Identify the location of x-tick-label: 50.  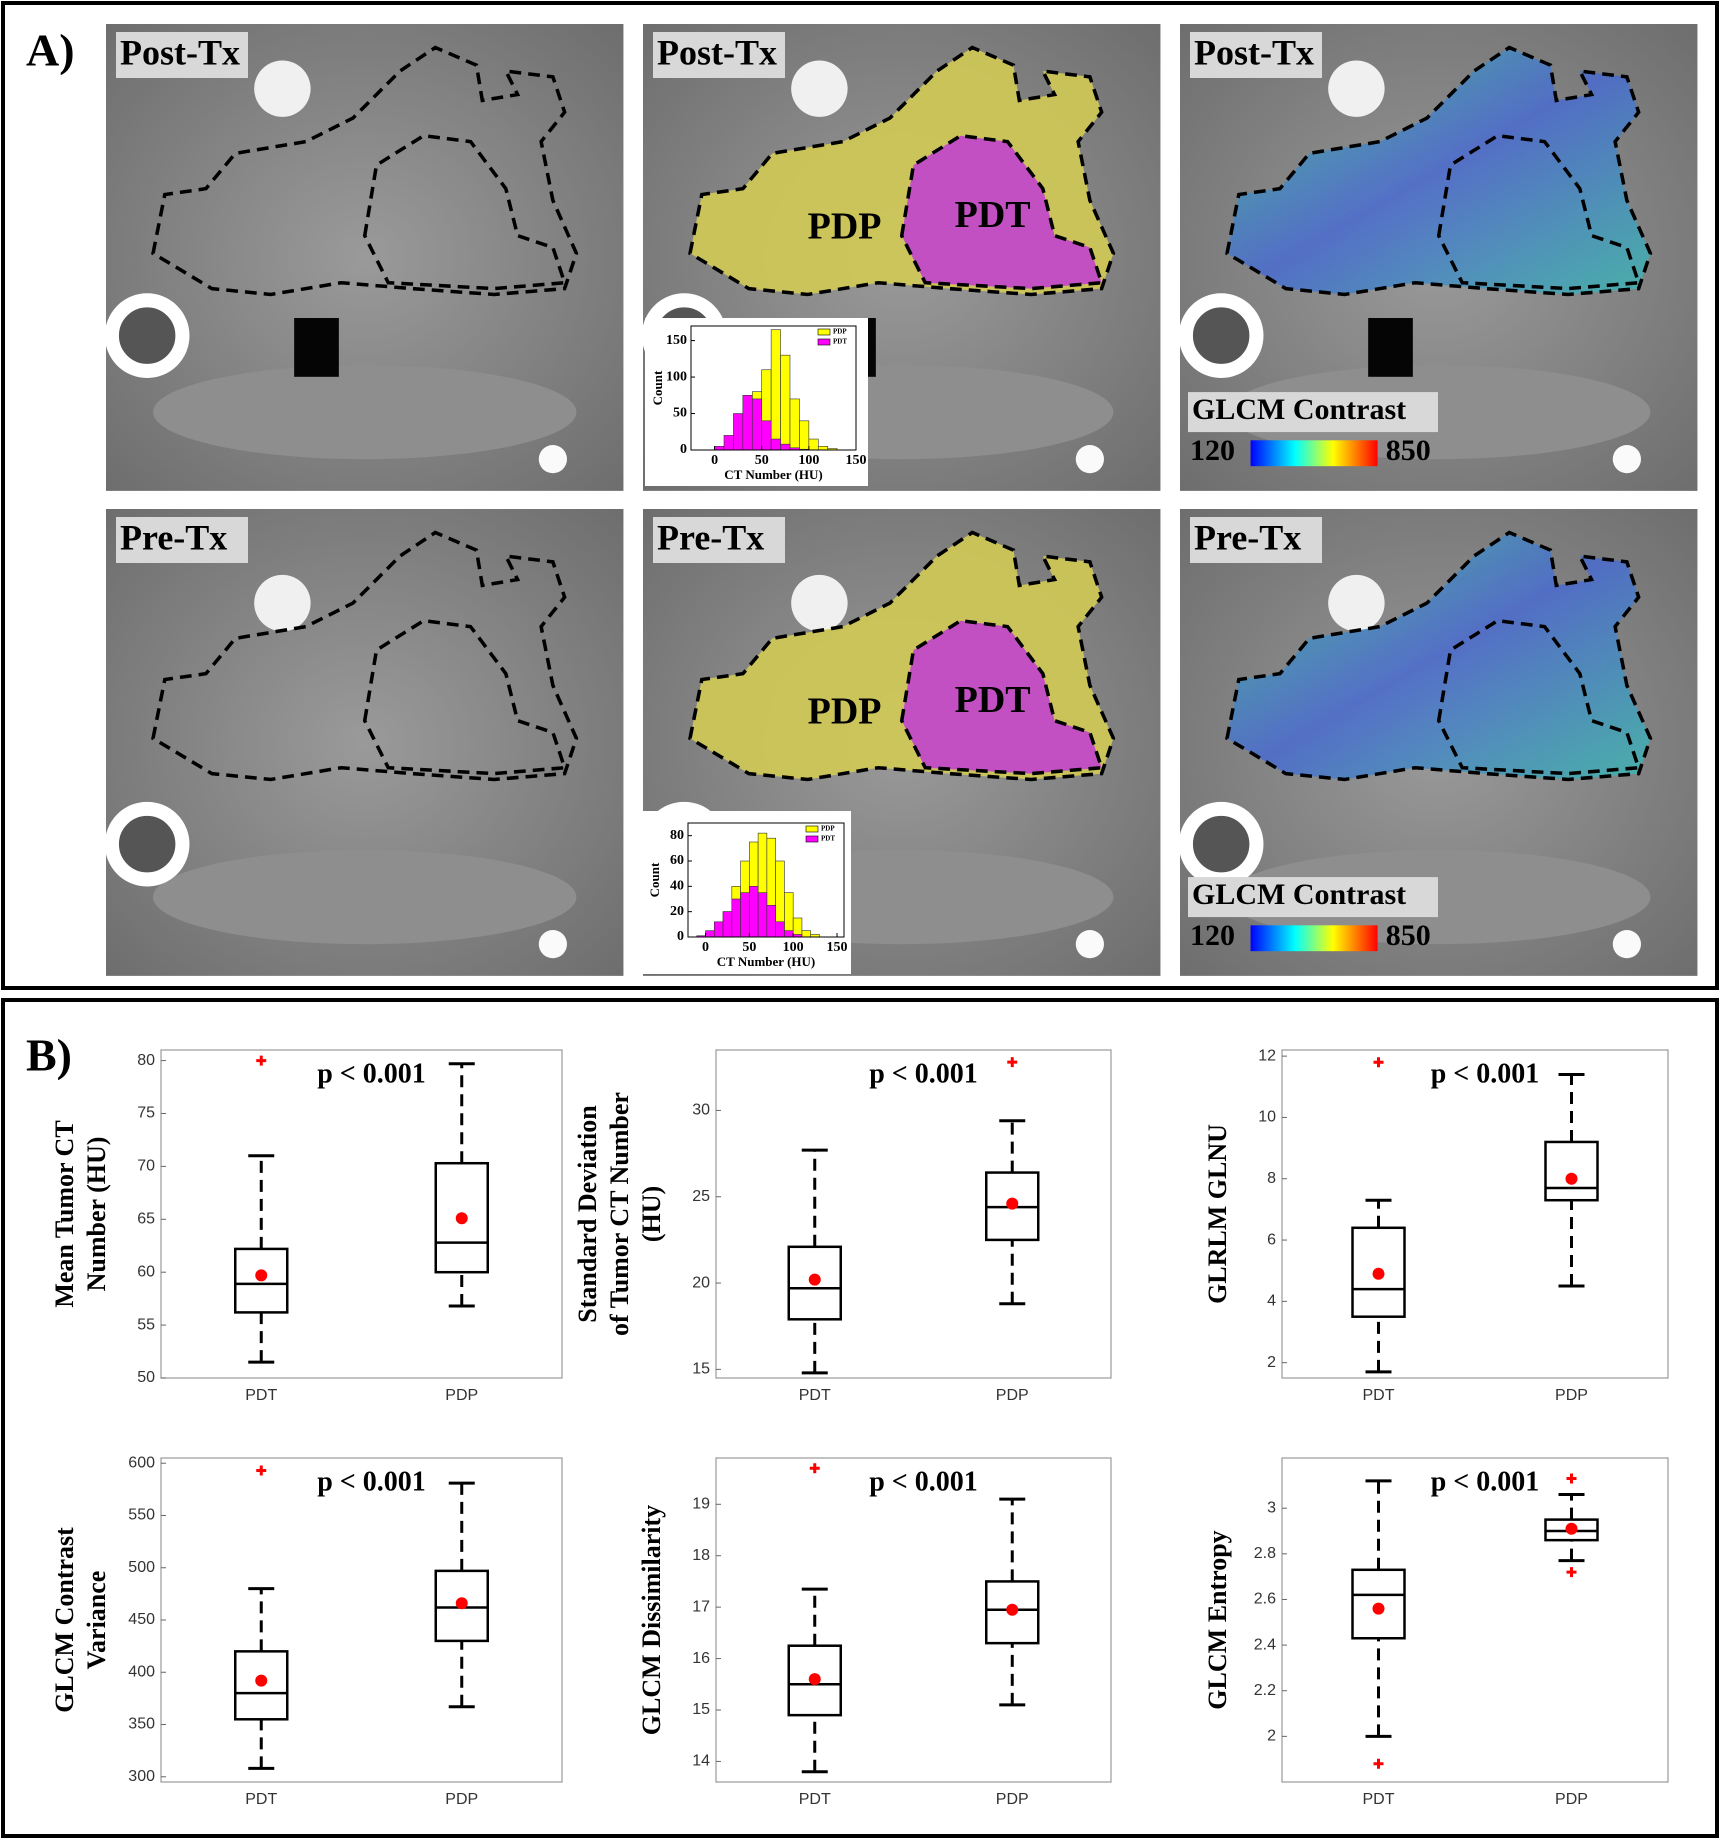
(749, 947).